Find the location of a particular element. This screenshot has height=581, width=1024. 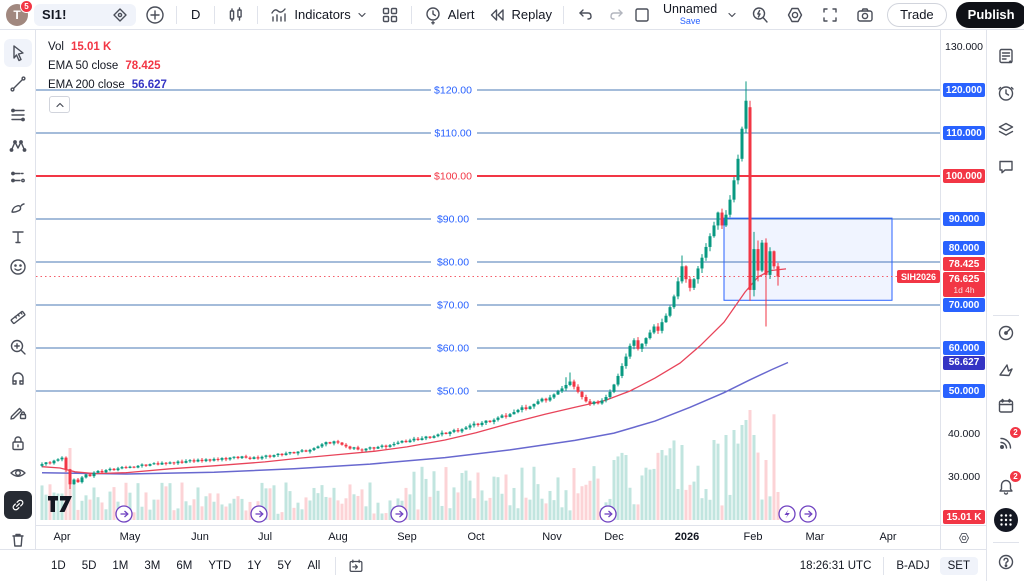

replay-button: Replay is located at coordinates (519, 15).